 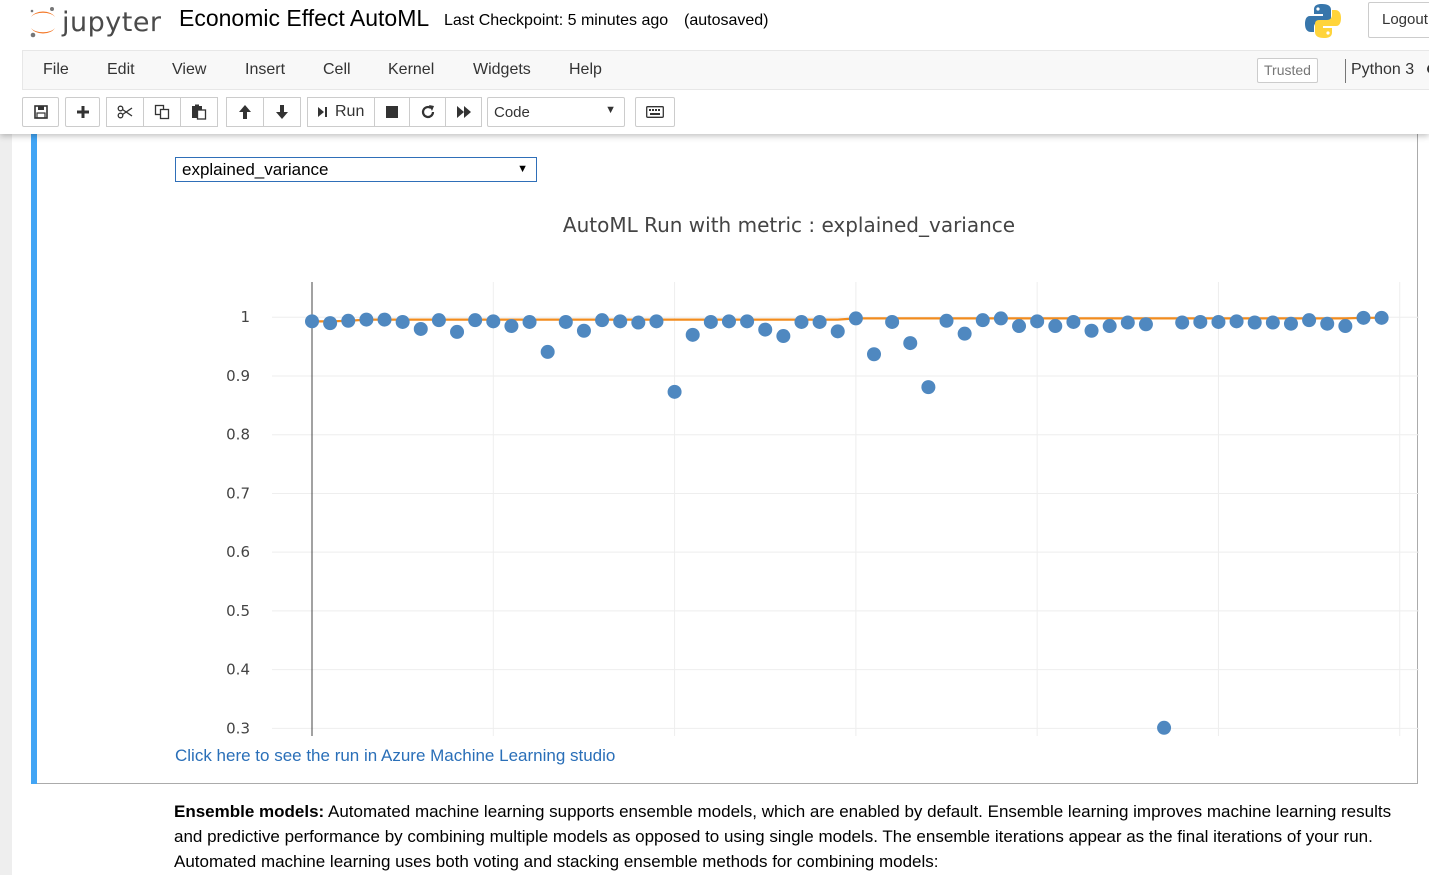 What do you see at coordinates (56, 69) in the screenshot?
I see `menu-file: File` at bounding box center [56, 69].